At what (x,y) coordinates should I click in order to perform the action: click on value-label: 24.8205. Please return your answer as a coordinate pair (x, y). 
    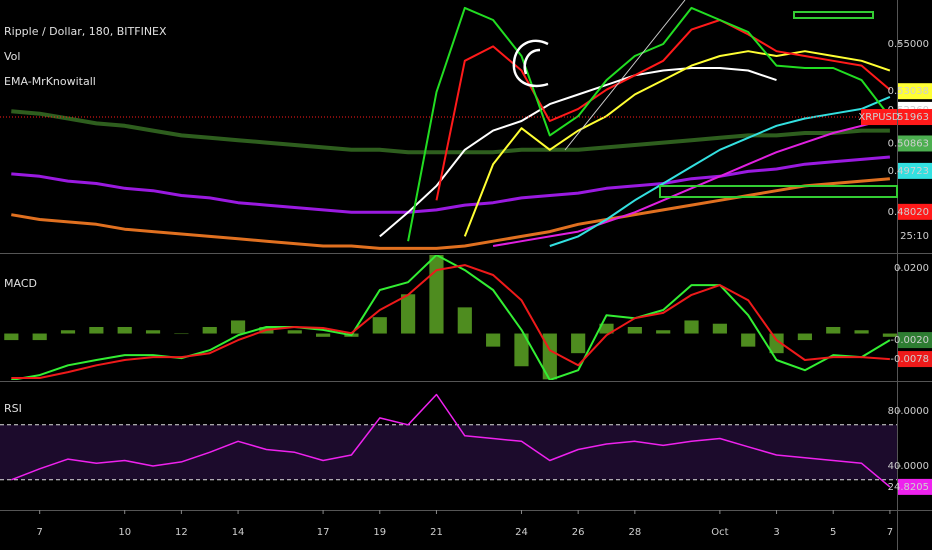
    Looking at the image, I should click on (908, 487).